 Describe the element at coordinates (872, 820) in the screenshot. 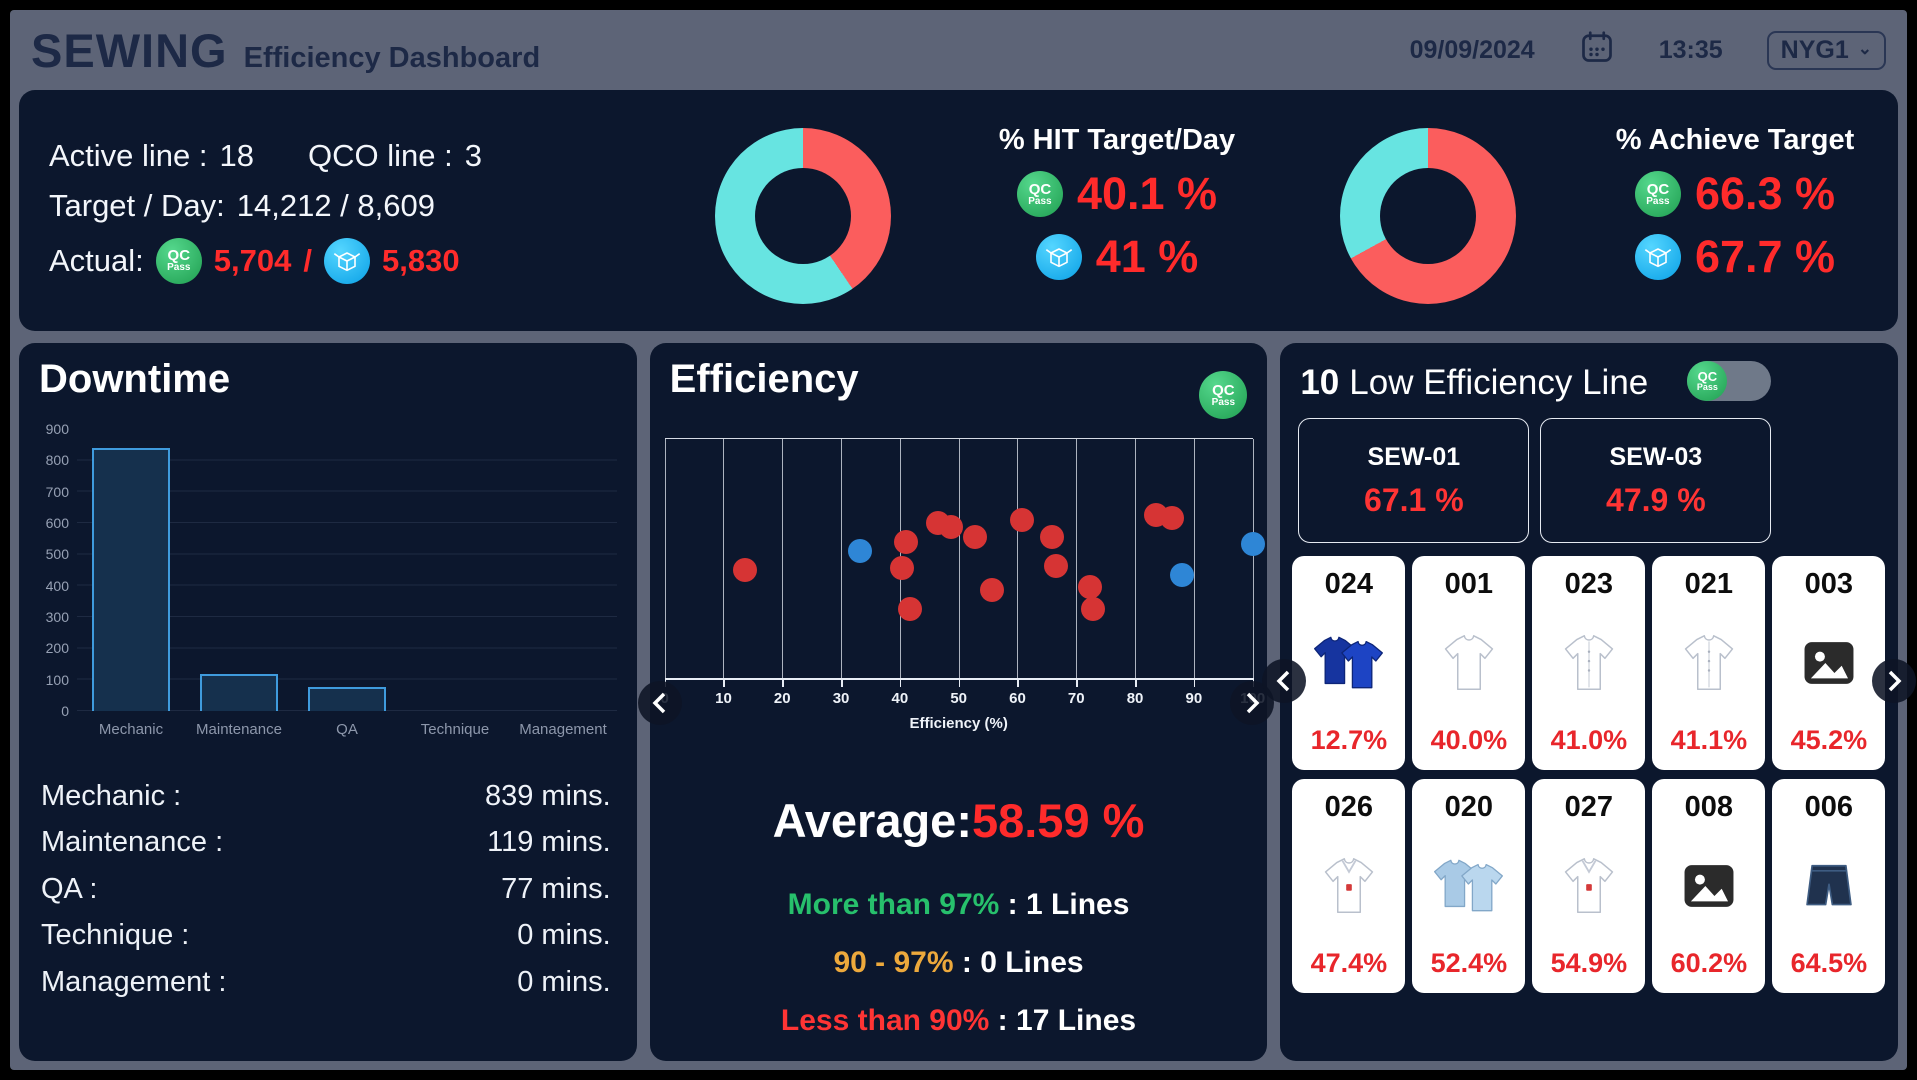

I see `average-label: Average:` at that location.